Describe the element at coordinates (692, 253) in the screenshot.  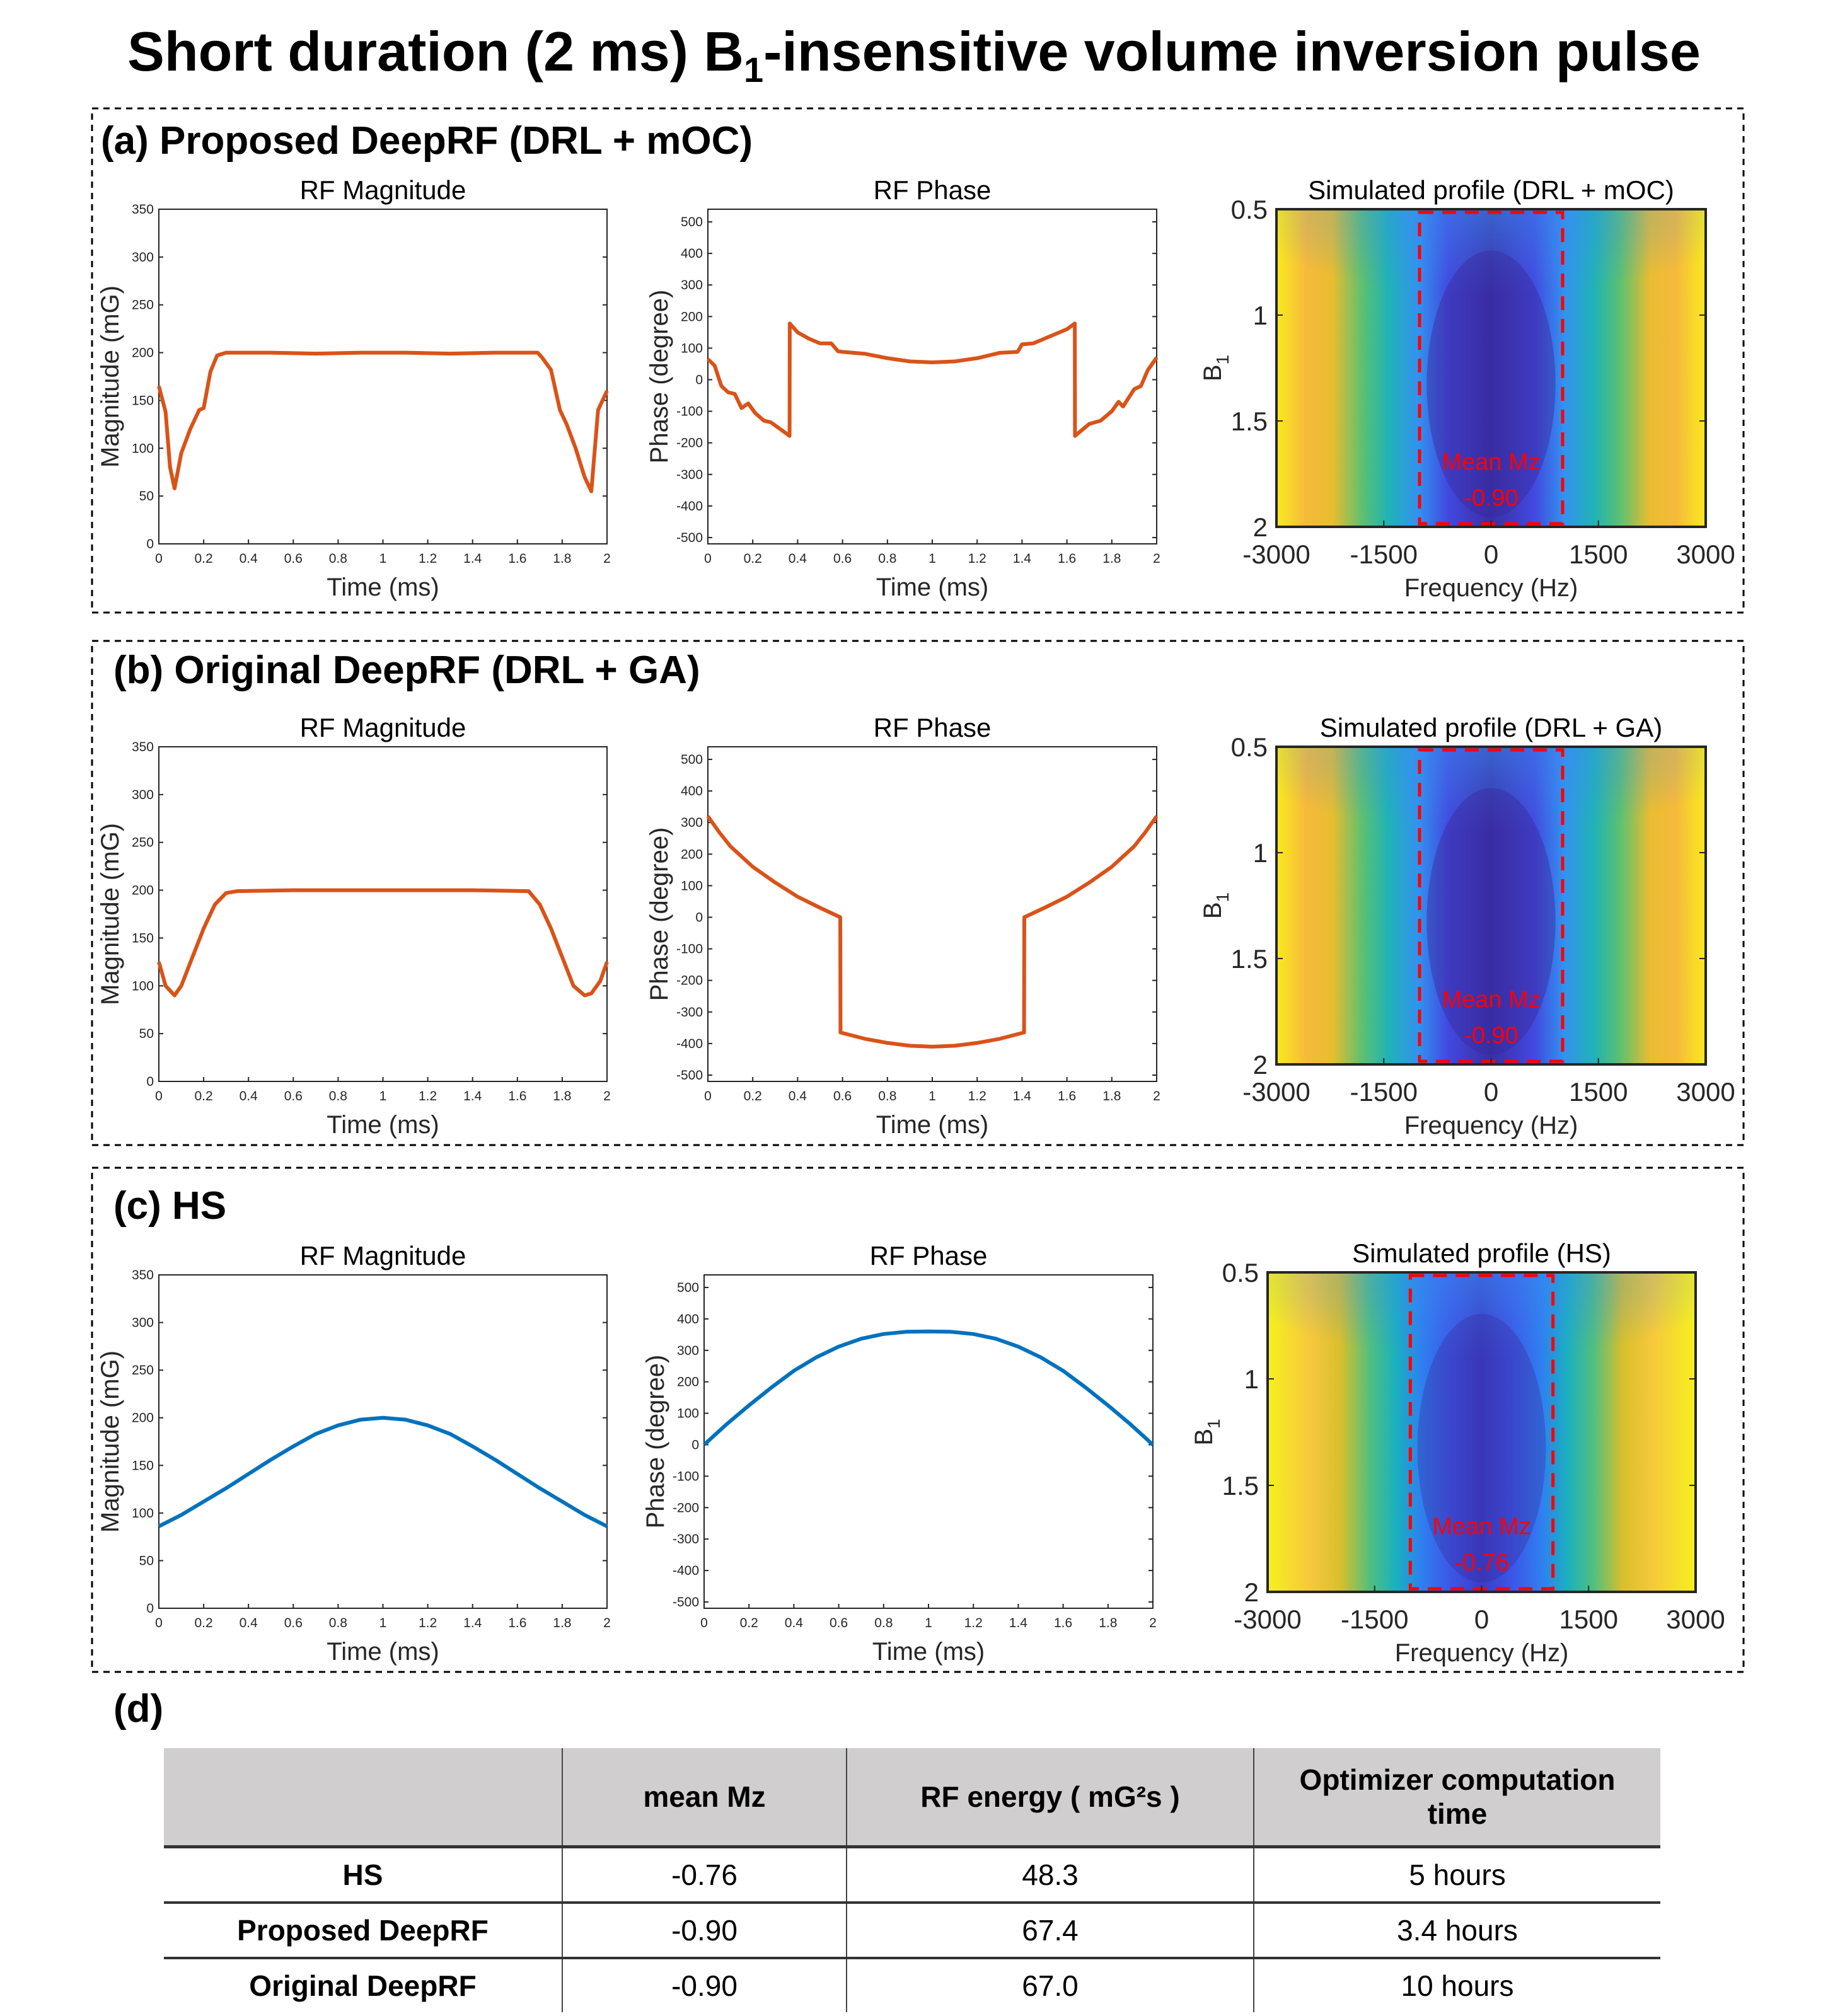
I see `y-tick-label: 400` at that location.